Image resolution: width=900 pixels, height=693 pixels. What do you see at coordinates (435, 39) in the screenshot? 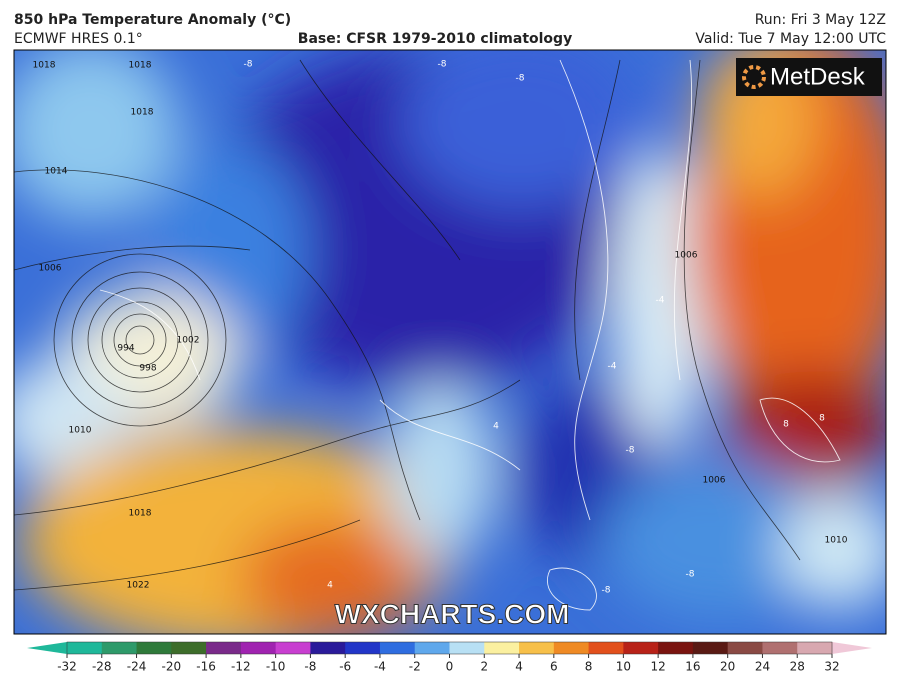
I see `base-label: Base: CFSR 1979-2010 climatology` at bounding box center [435, 39].